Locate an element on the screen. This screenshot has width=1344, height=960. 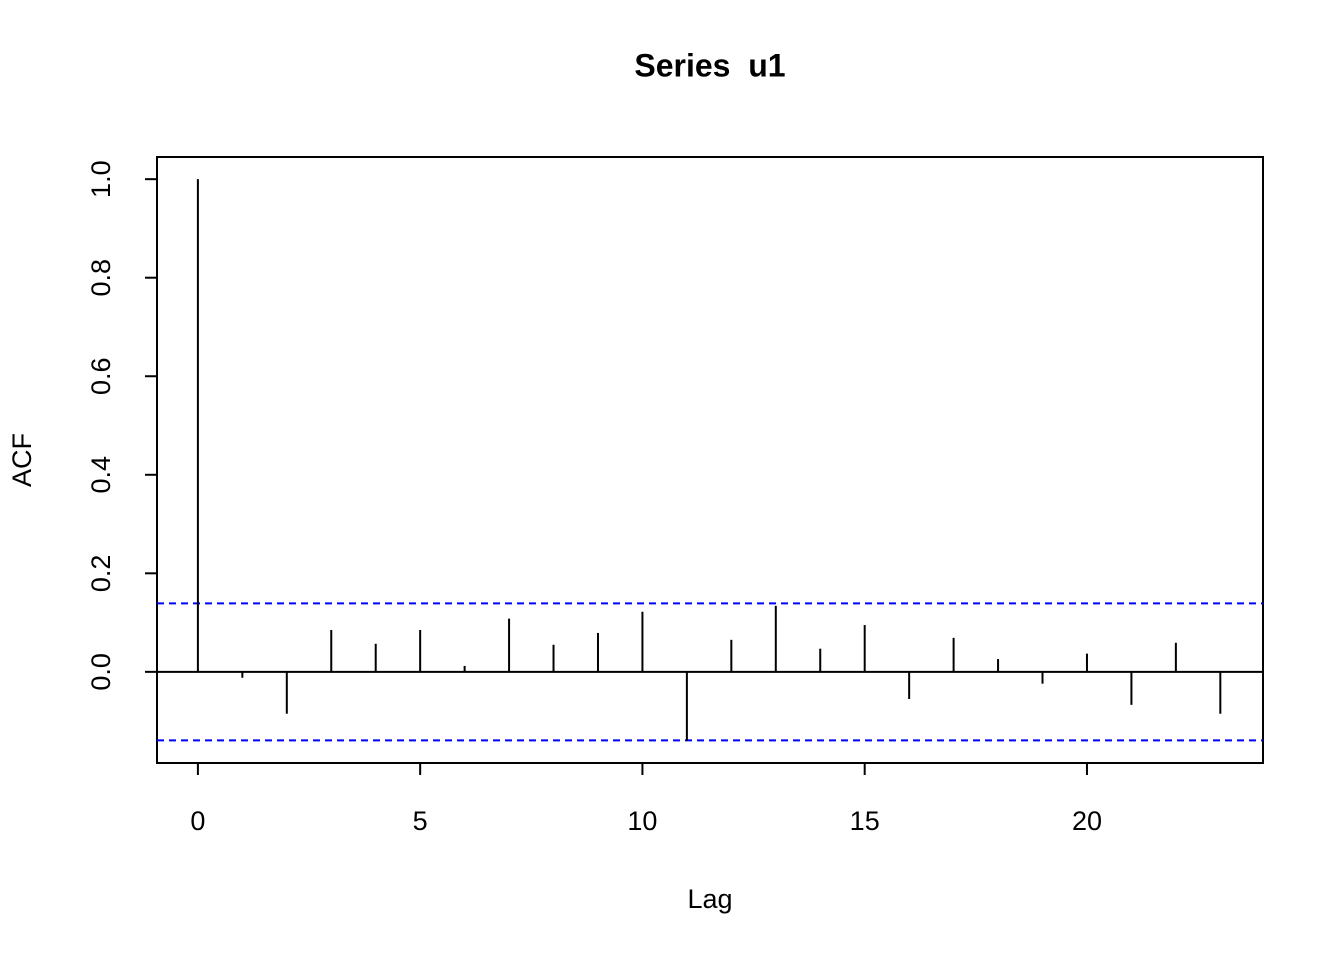
chart-title: Series u1 is located at coordinates (709, 65).